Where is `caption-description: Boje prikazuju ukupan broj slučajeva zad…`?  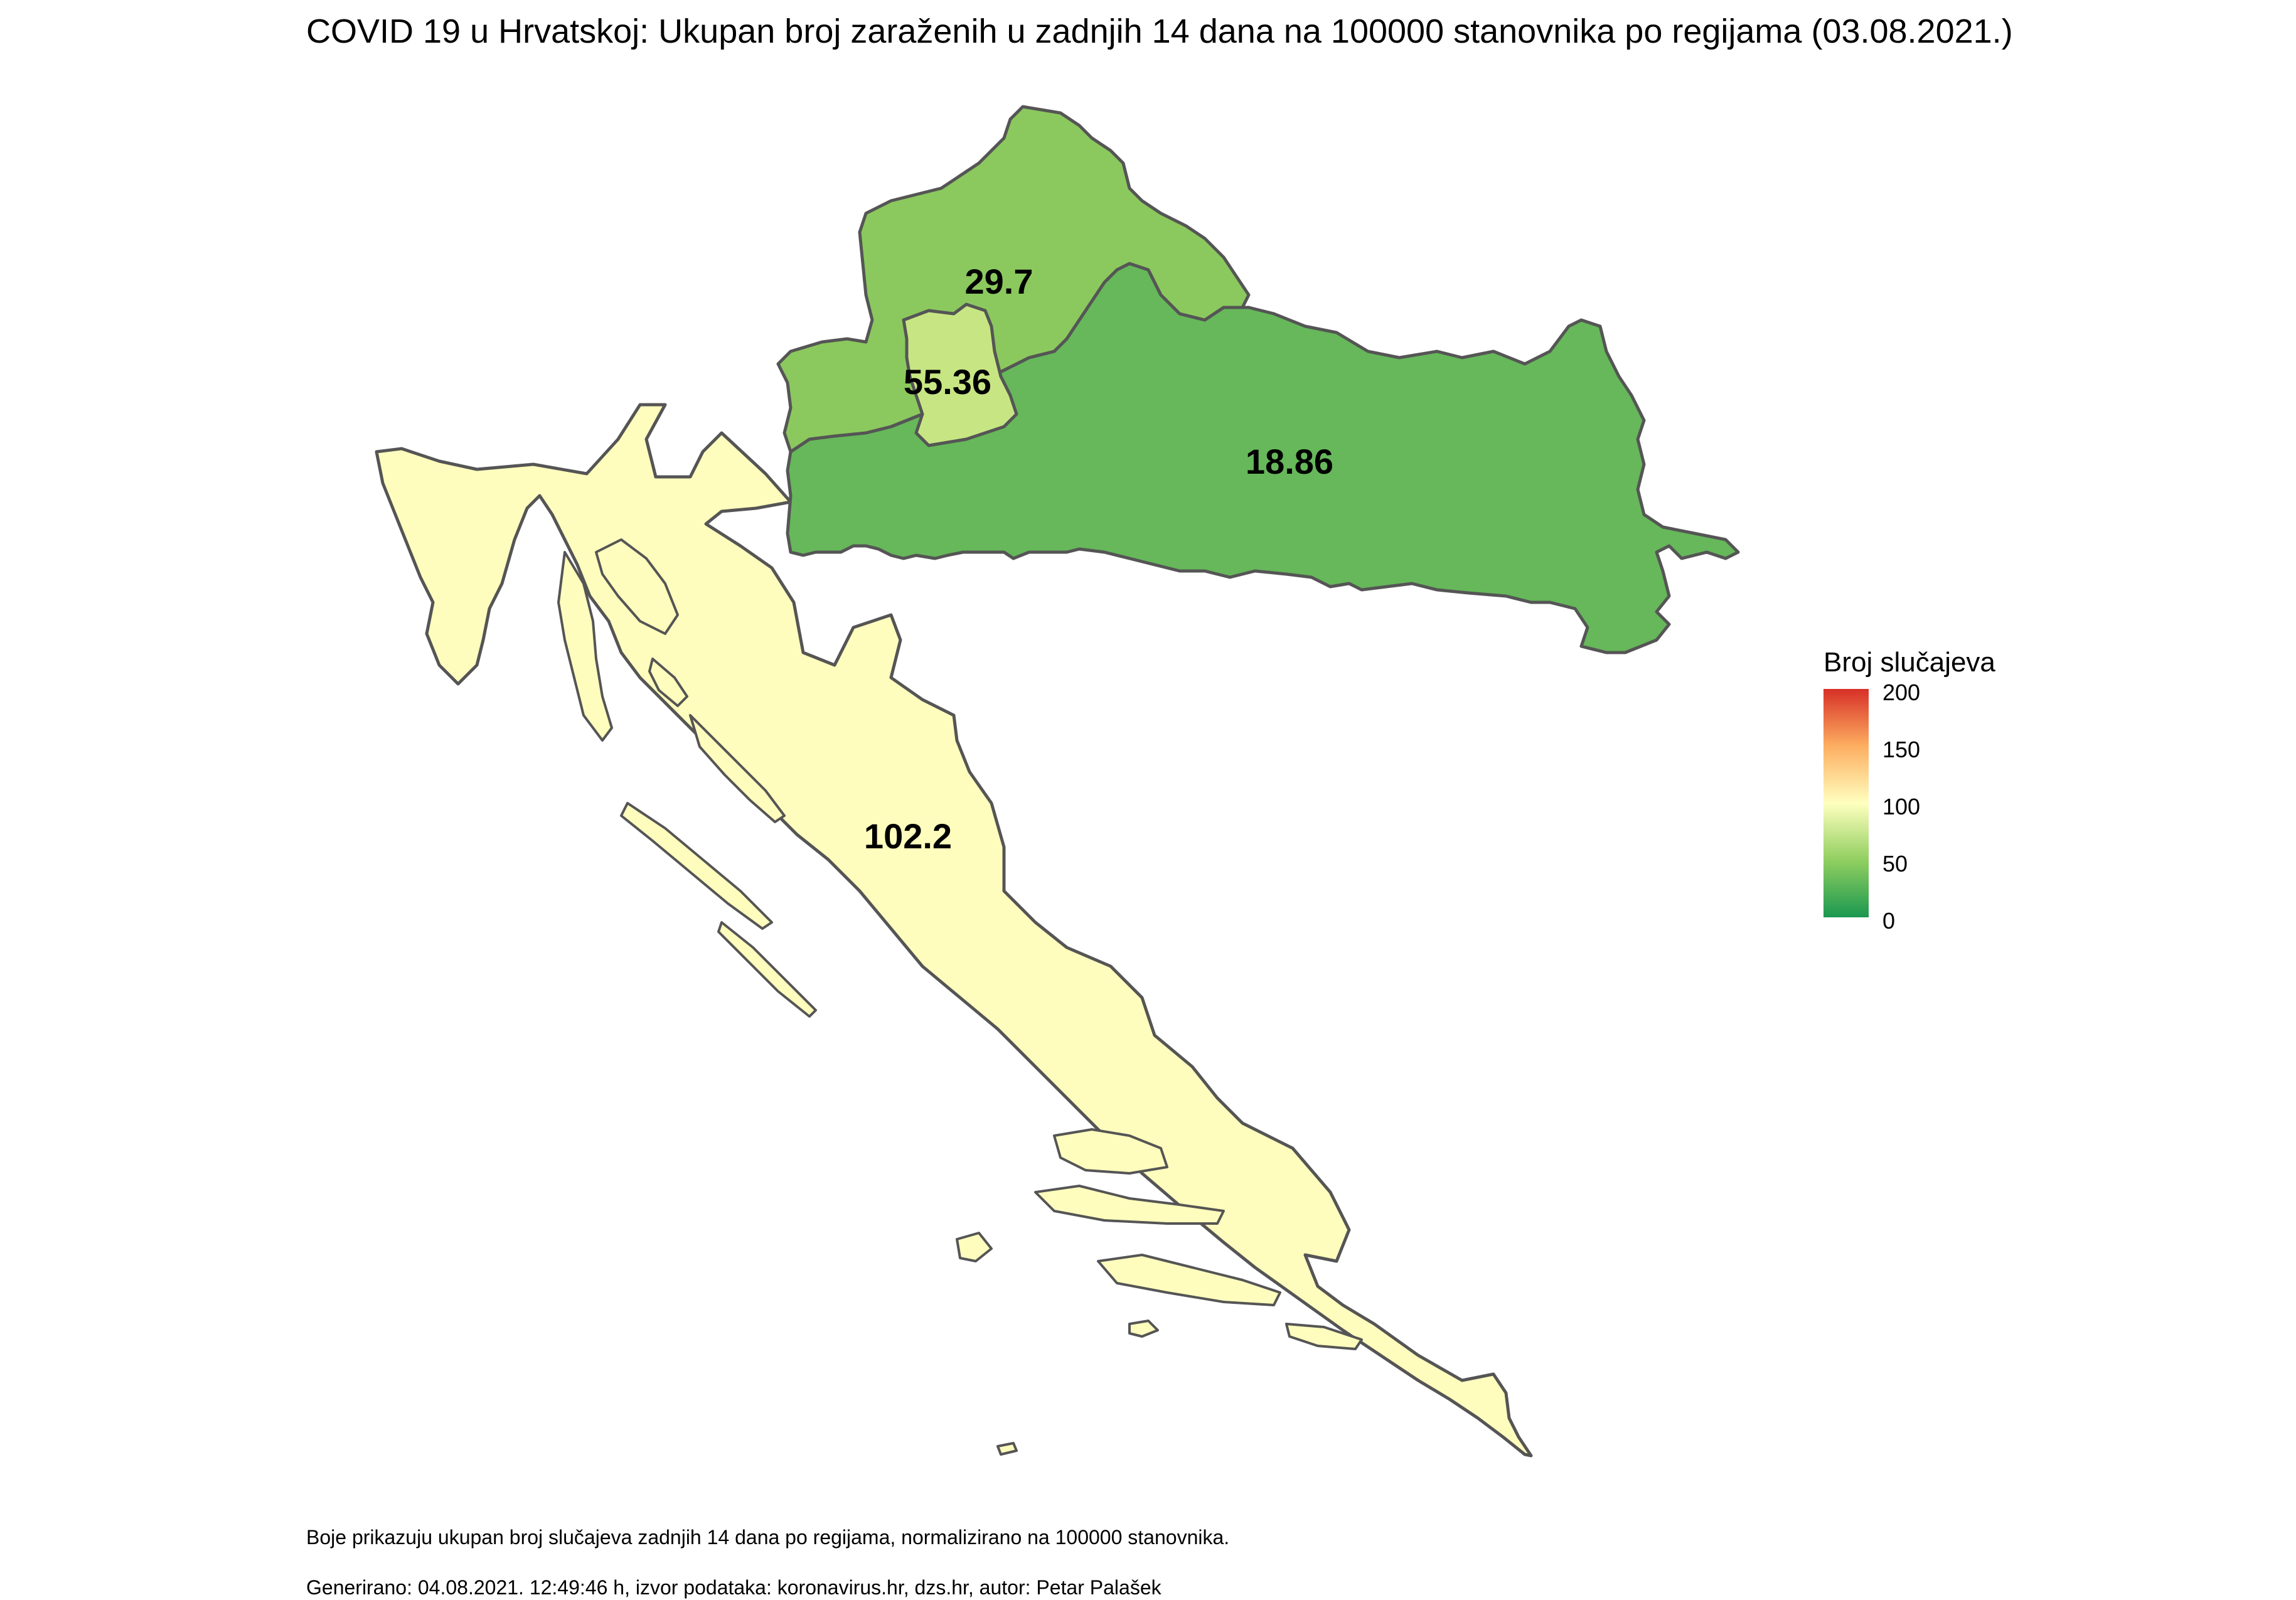
caption-description: Boje prikazuju ukupan broj slučajeva zad… is located at coordinates (768, 1537).